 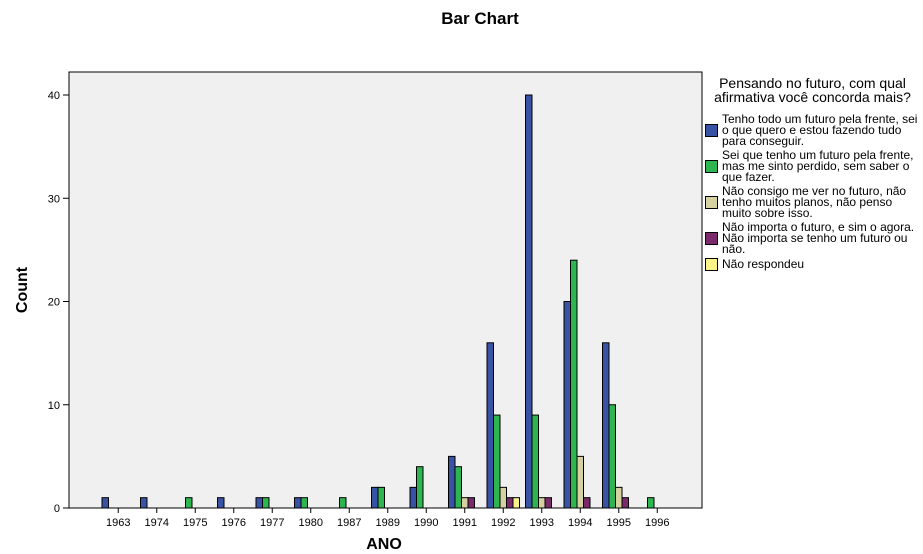 I want to click on y-axis: 0 10 20 30 40, so click(x=58, y=302).